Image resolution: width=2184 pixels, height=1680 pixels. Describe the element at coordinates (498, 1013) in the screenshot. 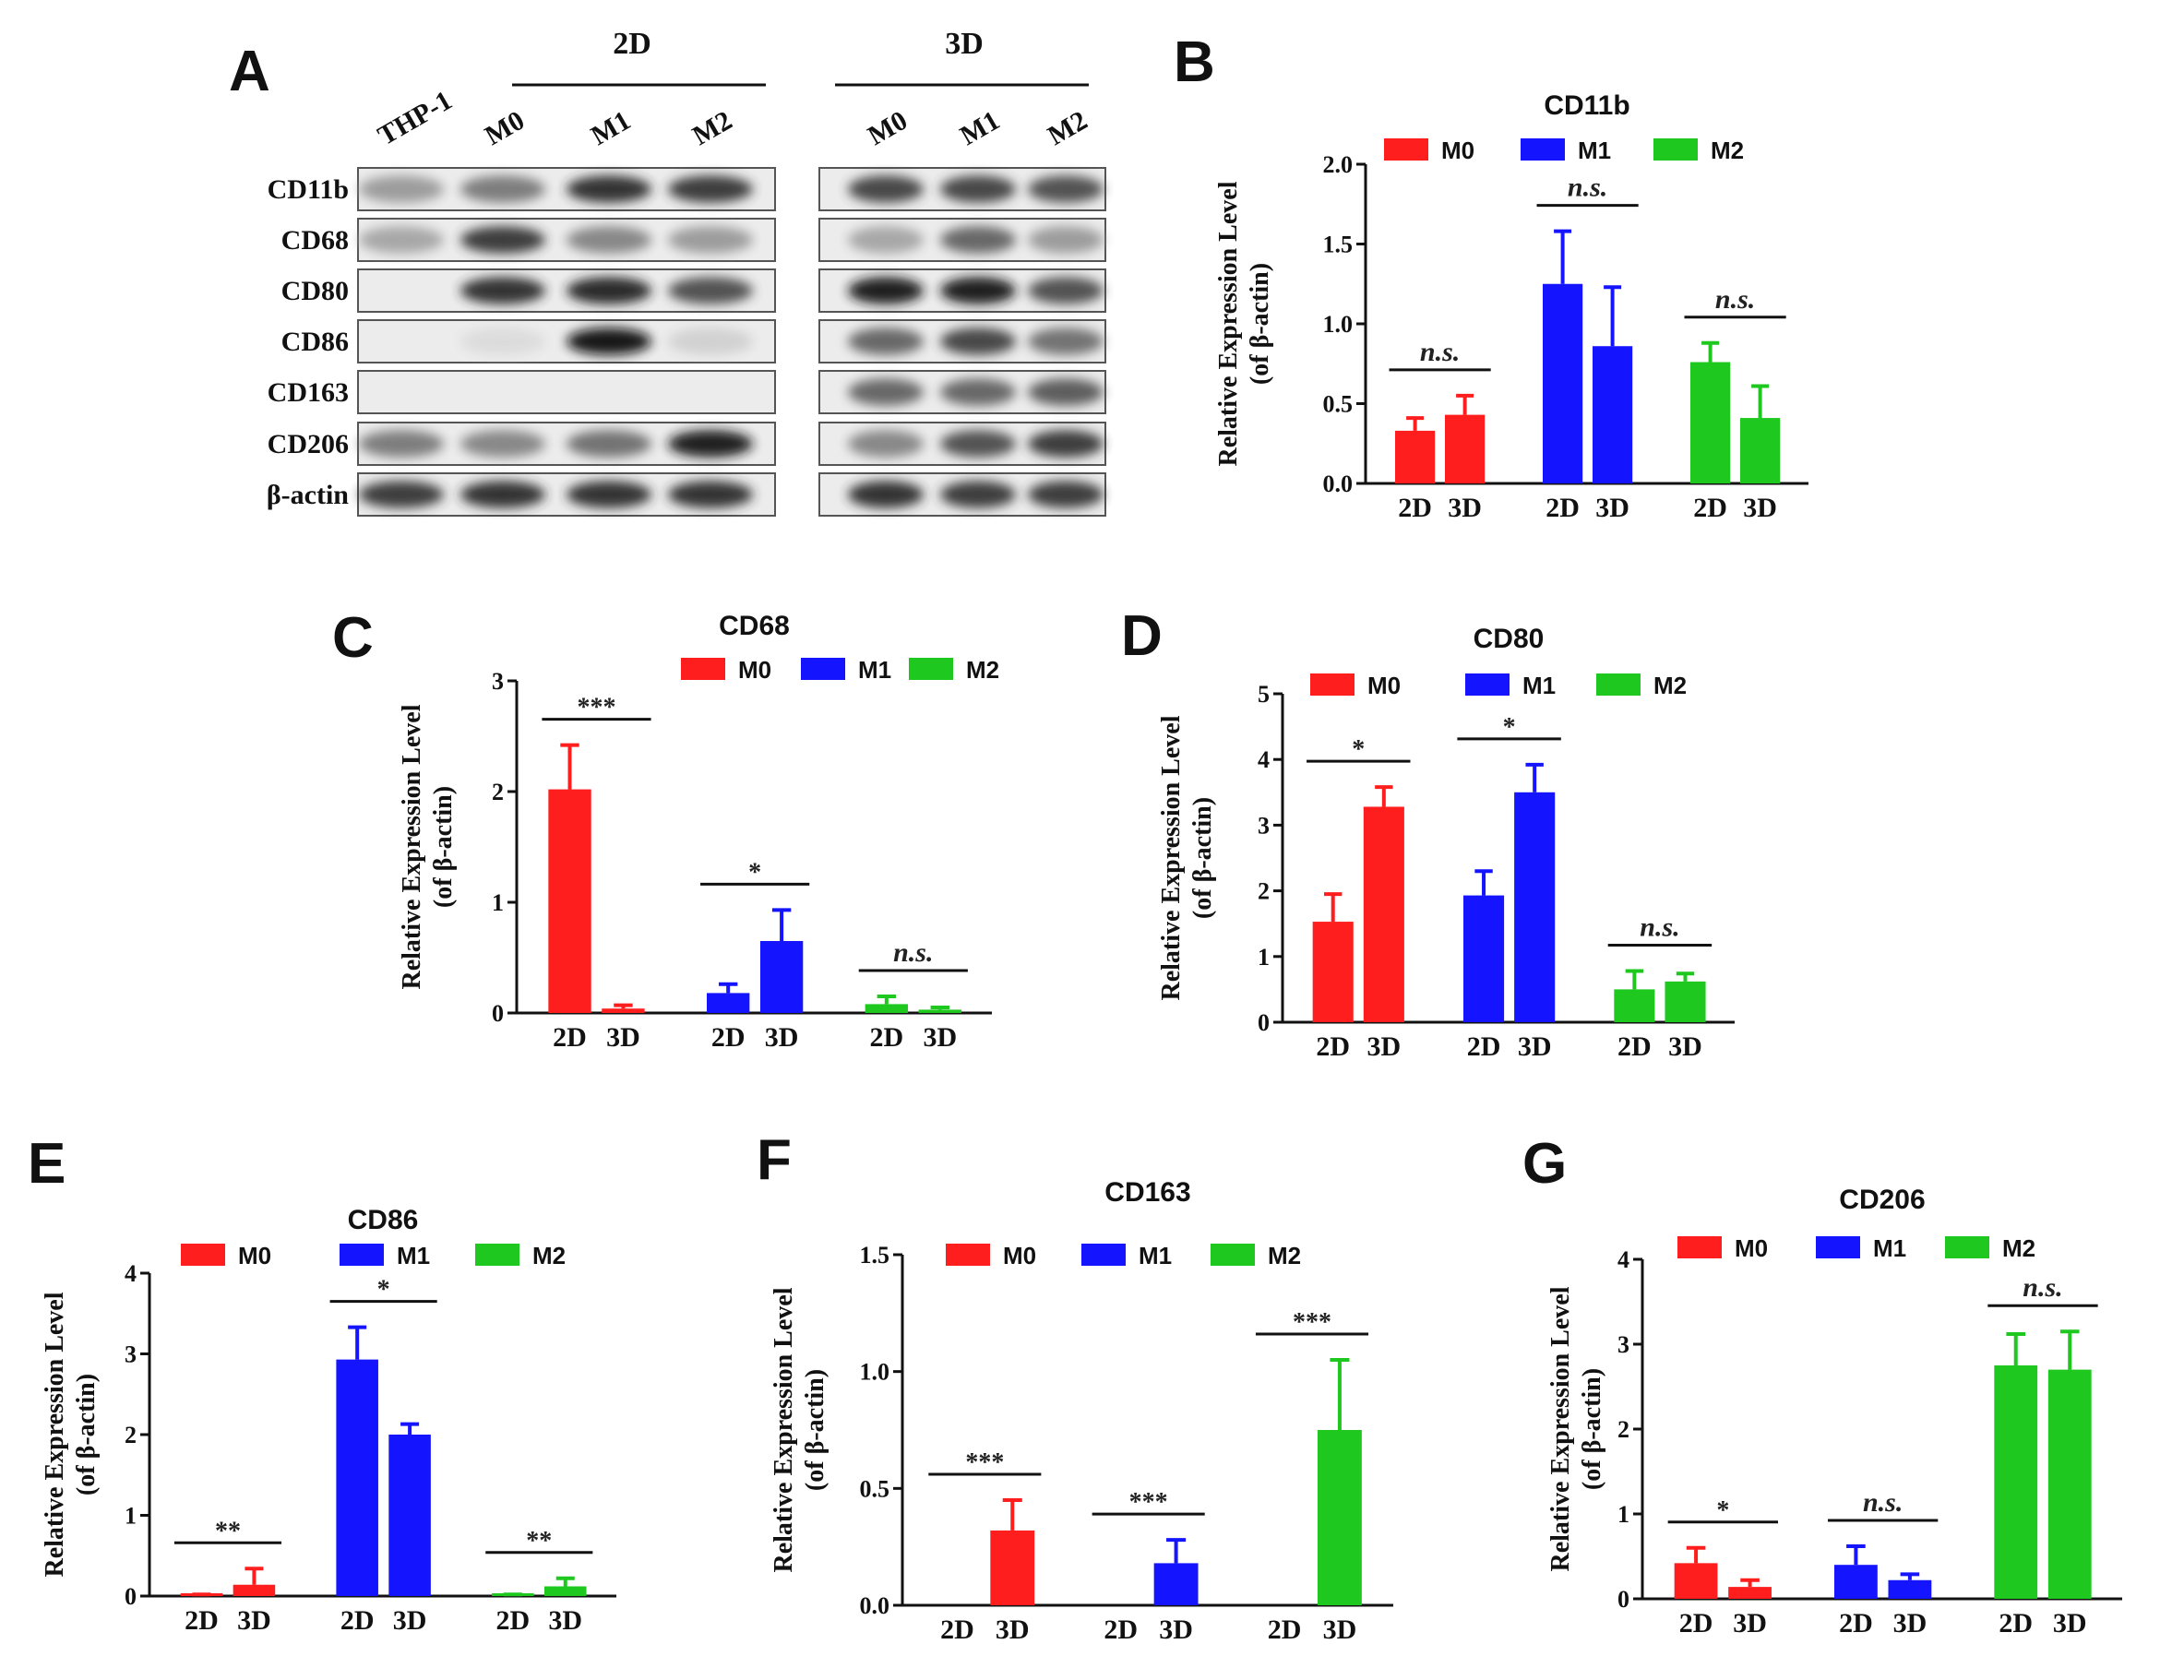

I see `y-tick-label: 0` at that location.